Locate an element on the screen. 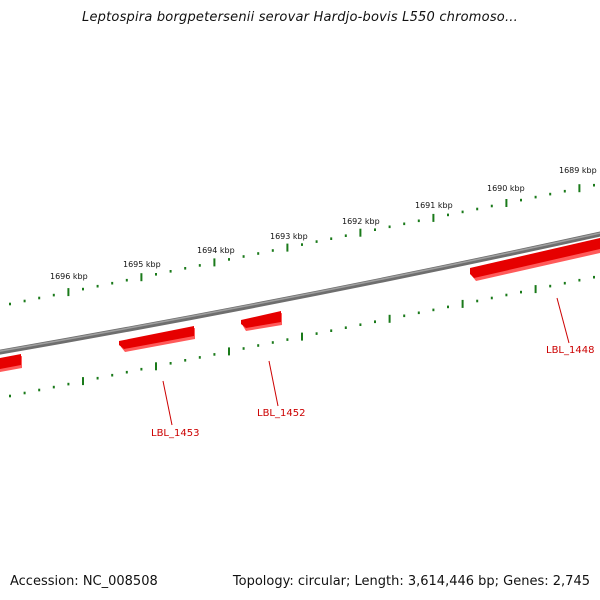  gene-labels: LBL_1448 LBL_1452 LBL_1453 is located at coordinates (372, 392).